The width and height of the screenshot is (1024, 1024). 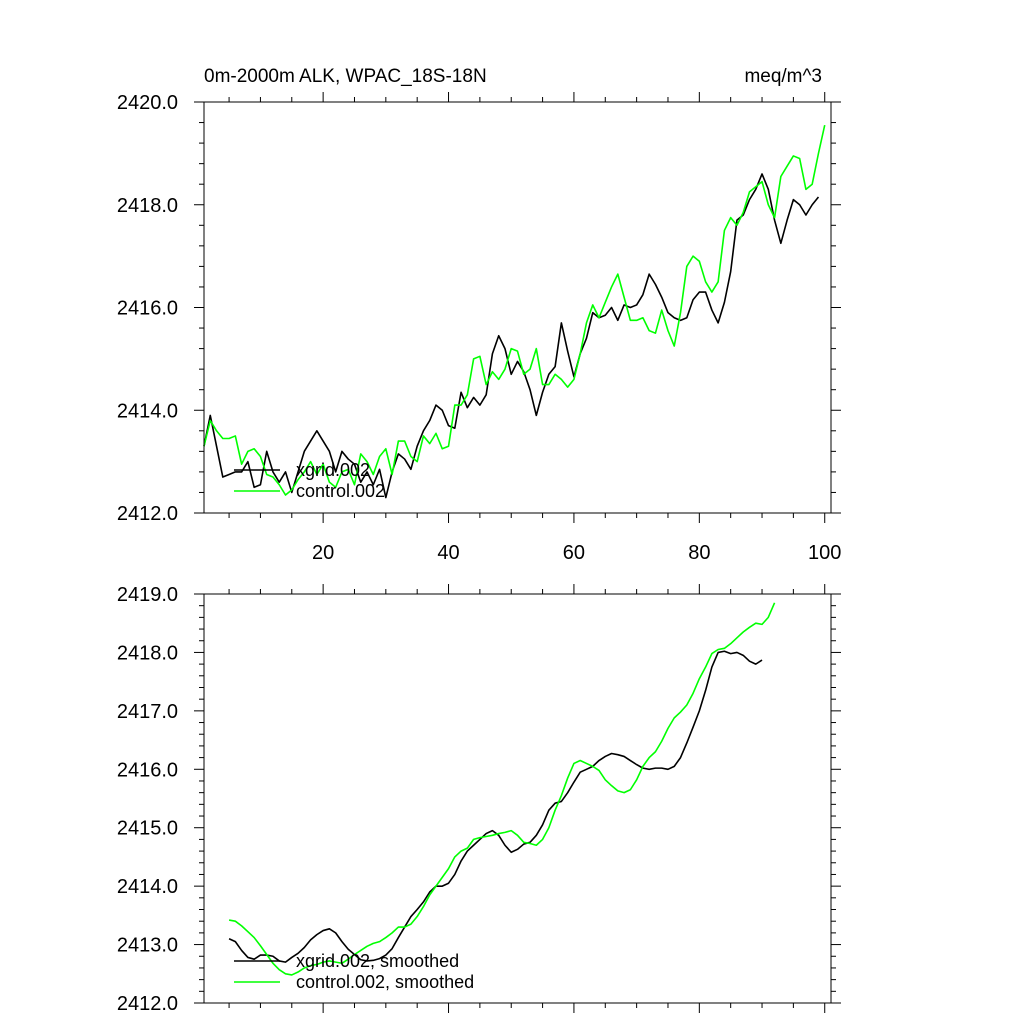 What do you see at coordinates (574, 553) in the screenshot?
I see `x-tick-label: 60` at bounding box center [574, 553].